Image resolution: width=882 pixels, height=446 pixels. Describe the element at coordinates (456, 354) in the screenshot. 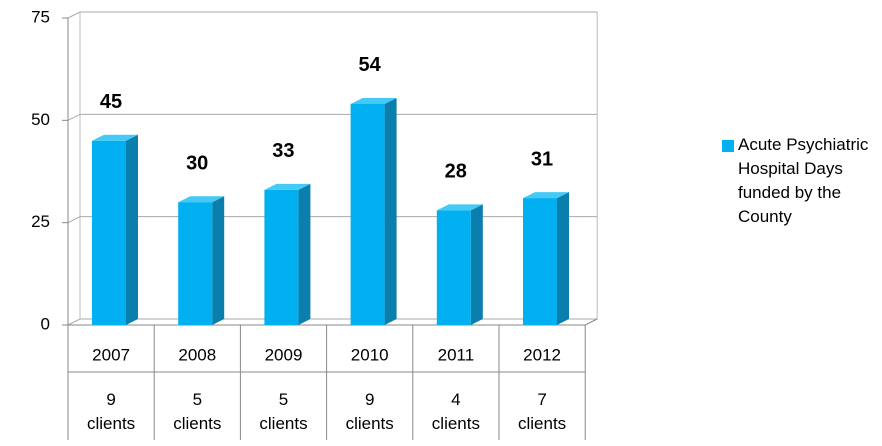

I see `x-tick-label: 2011` at that location.